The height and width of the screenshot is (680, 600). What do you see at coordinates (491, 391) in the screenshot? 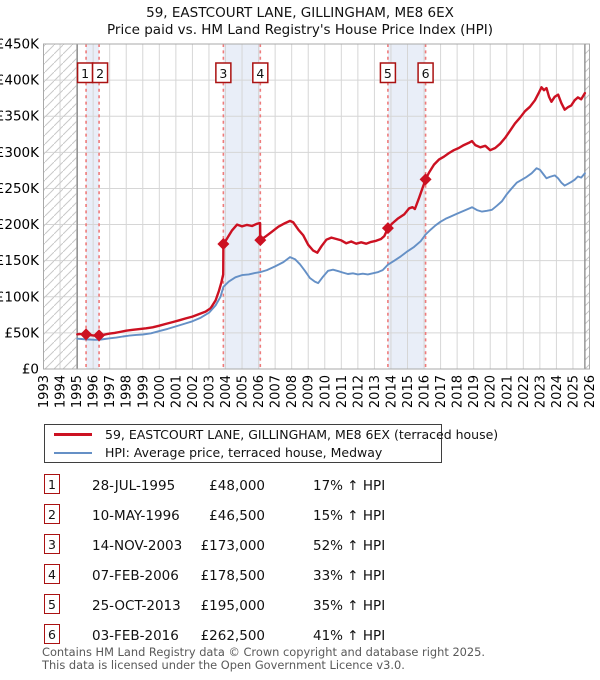
I see `x-axis-tick-label: 2020` at bounding box center [491, 391].